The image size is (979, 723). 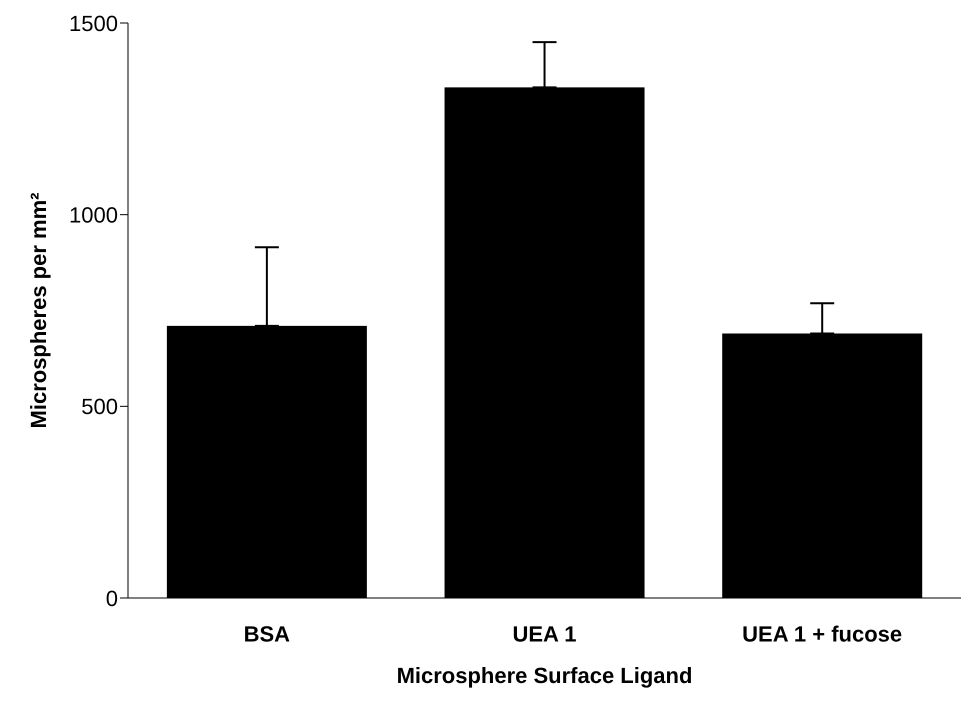 I want to click on y-tick-label: 500, so click(x=99, y=407).